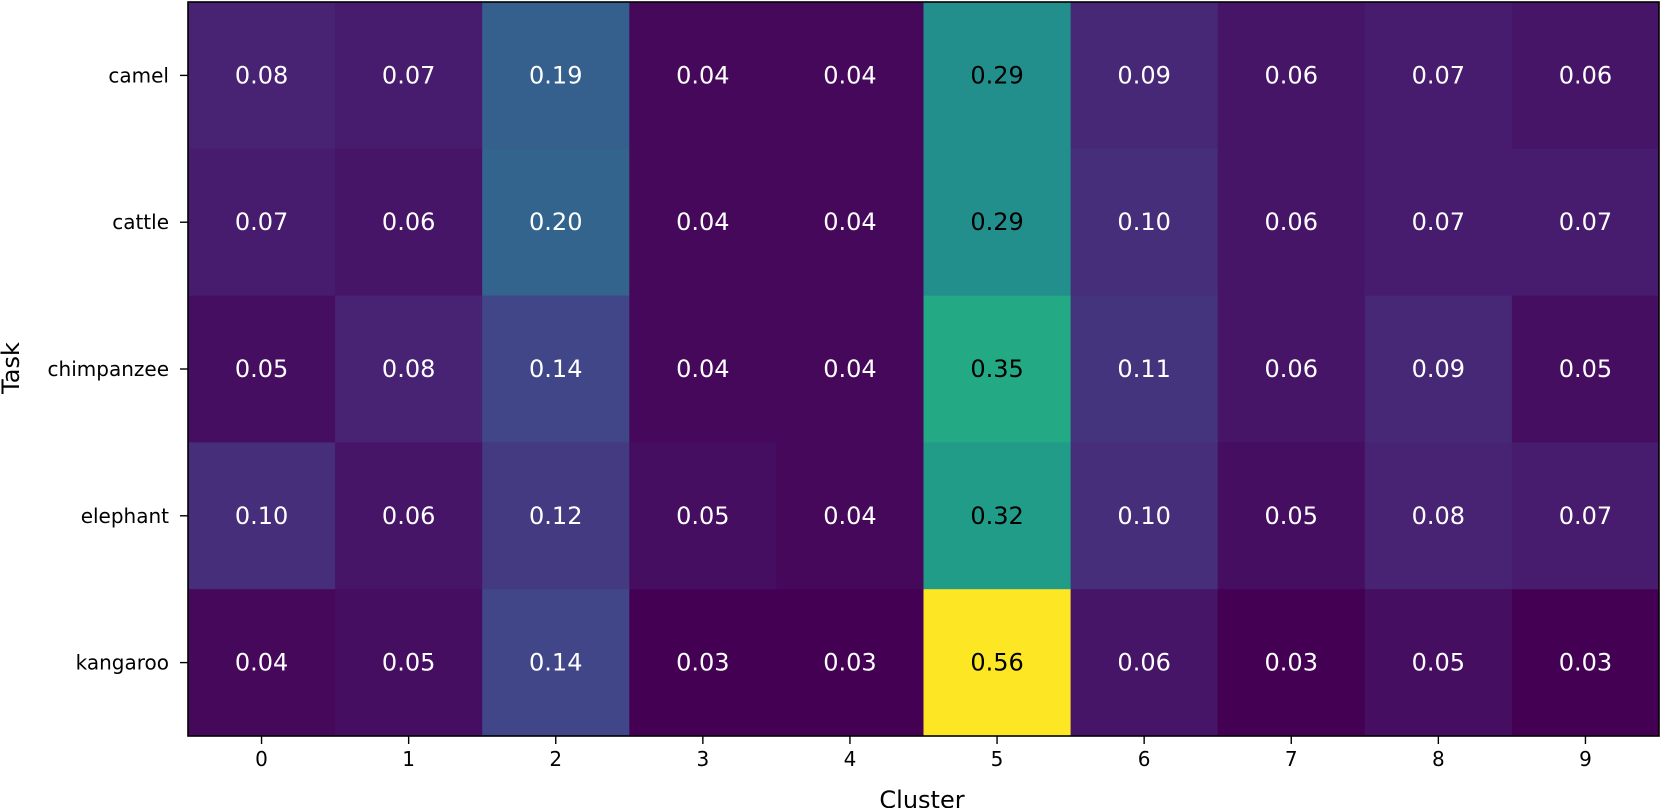 The height and width of the screenshot is (808, 1661). Describe the element at coordinates (140, 222) in the screenshot. I see `y-tick-label: cattle` at that location.